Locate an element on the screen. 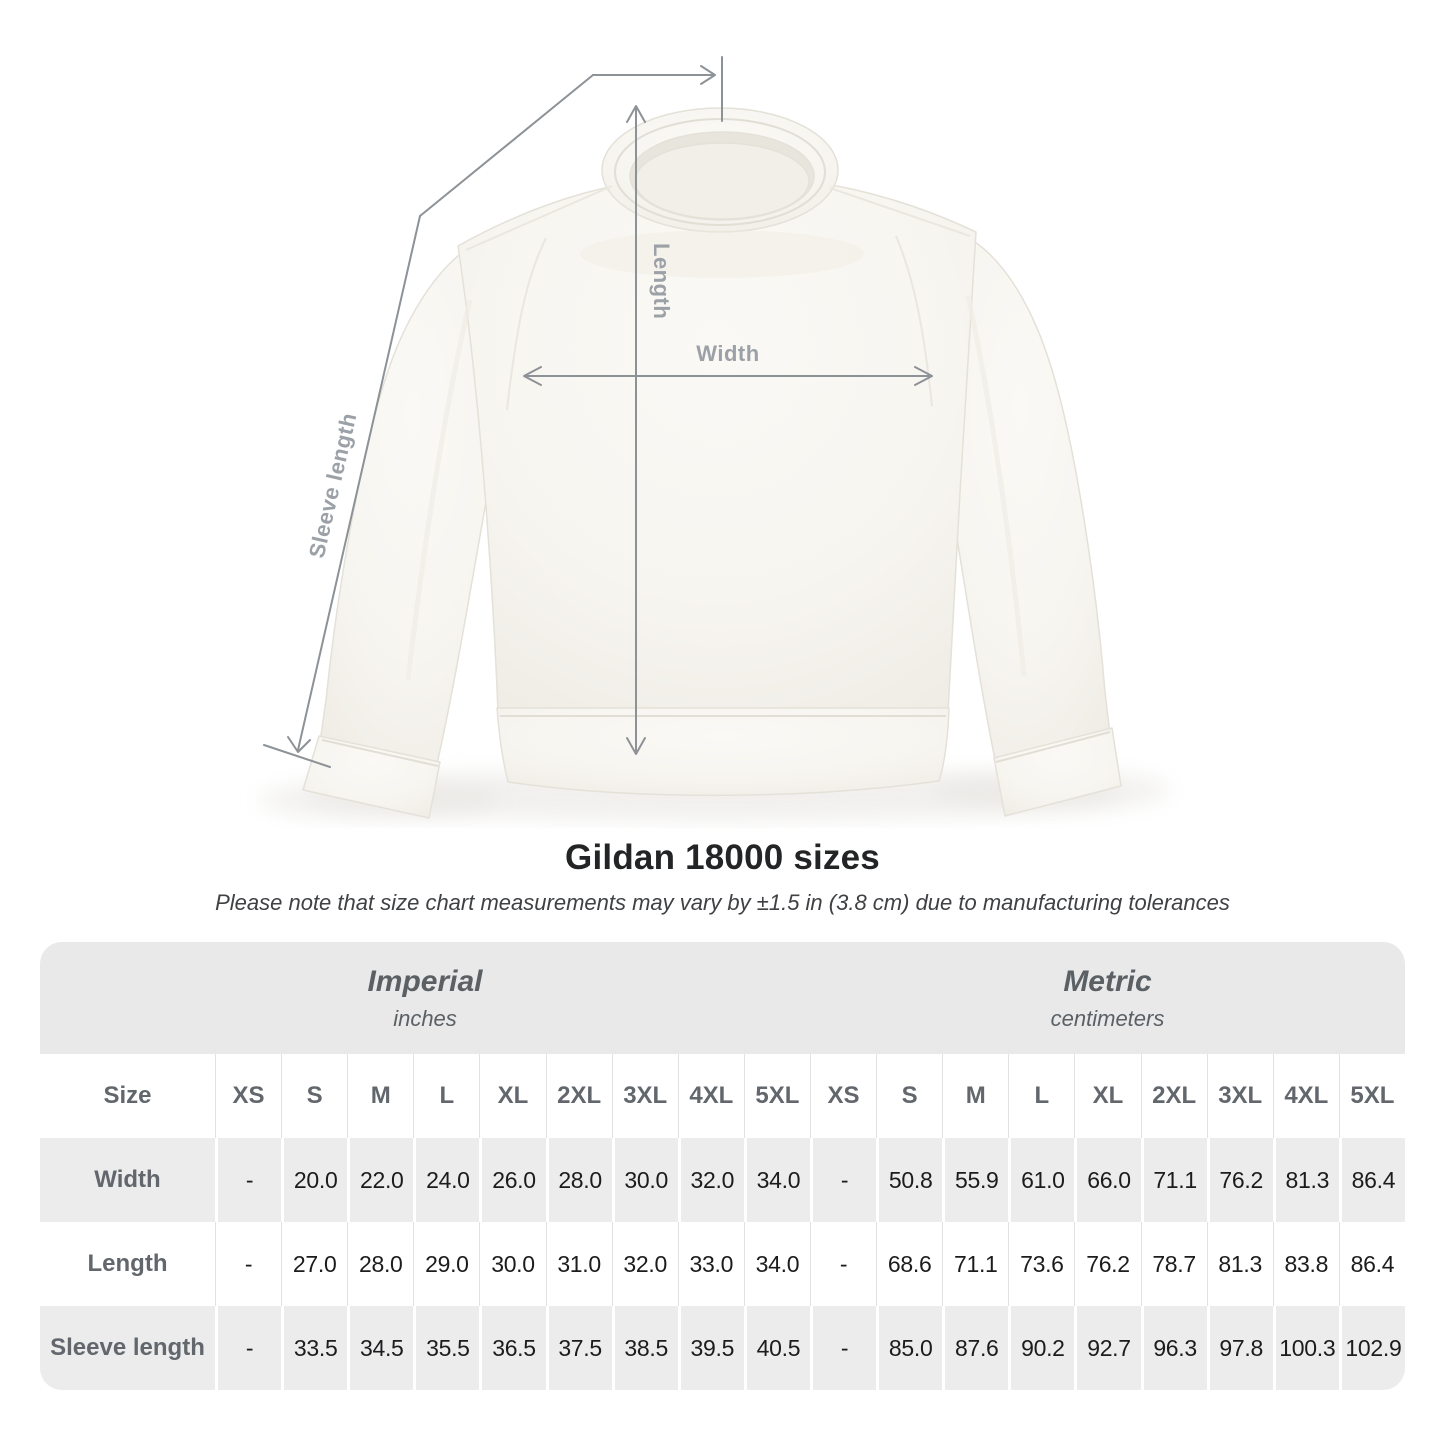  table-cell: 85.0 is located at coordinates (909, 1348).